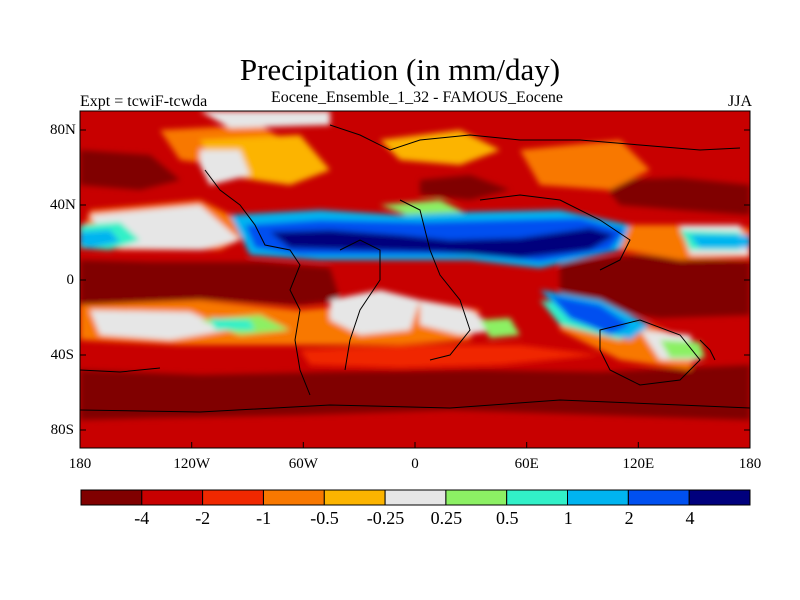 The height and width of the screenshot is (600, 800). I want to click on lat-label-0: 0, so click(70, 280).